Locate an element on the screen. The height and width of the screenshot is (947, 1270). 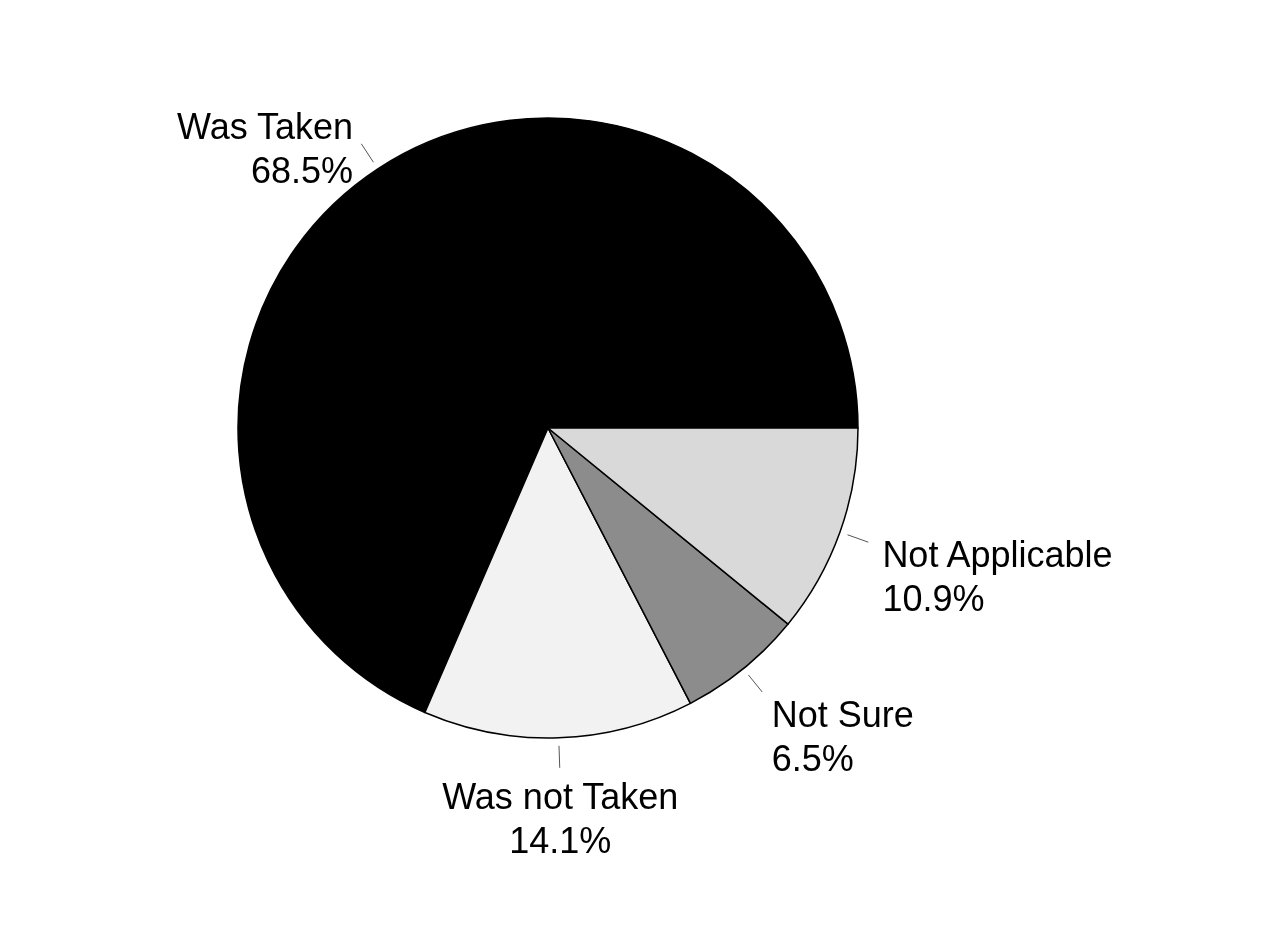
data-label: 68.5% is located at coordinates (302, 170).